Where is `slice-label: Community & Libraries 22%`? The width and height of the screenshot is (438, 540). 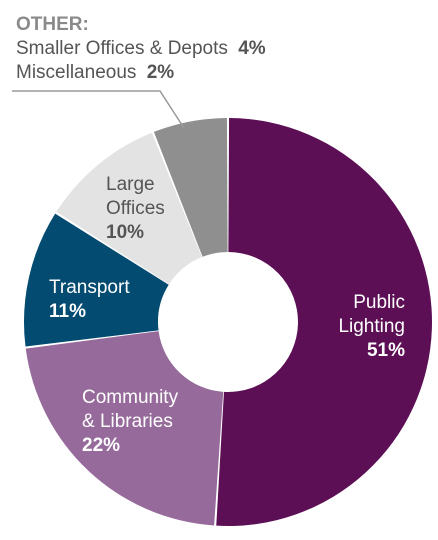
slice-label: Community & Libraries 22% is located at coordinates (130, 421).